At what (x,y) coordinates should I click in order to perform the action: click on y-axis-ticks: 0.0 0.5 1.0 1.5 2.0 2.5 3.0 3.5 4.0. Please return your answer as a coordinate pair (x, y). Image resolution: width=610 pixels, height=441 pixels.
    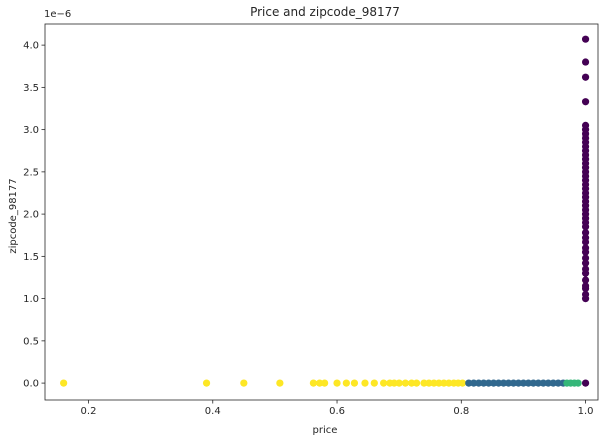
    Looking at the image, I should click on (34, 215).